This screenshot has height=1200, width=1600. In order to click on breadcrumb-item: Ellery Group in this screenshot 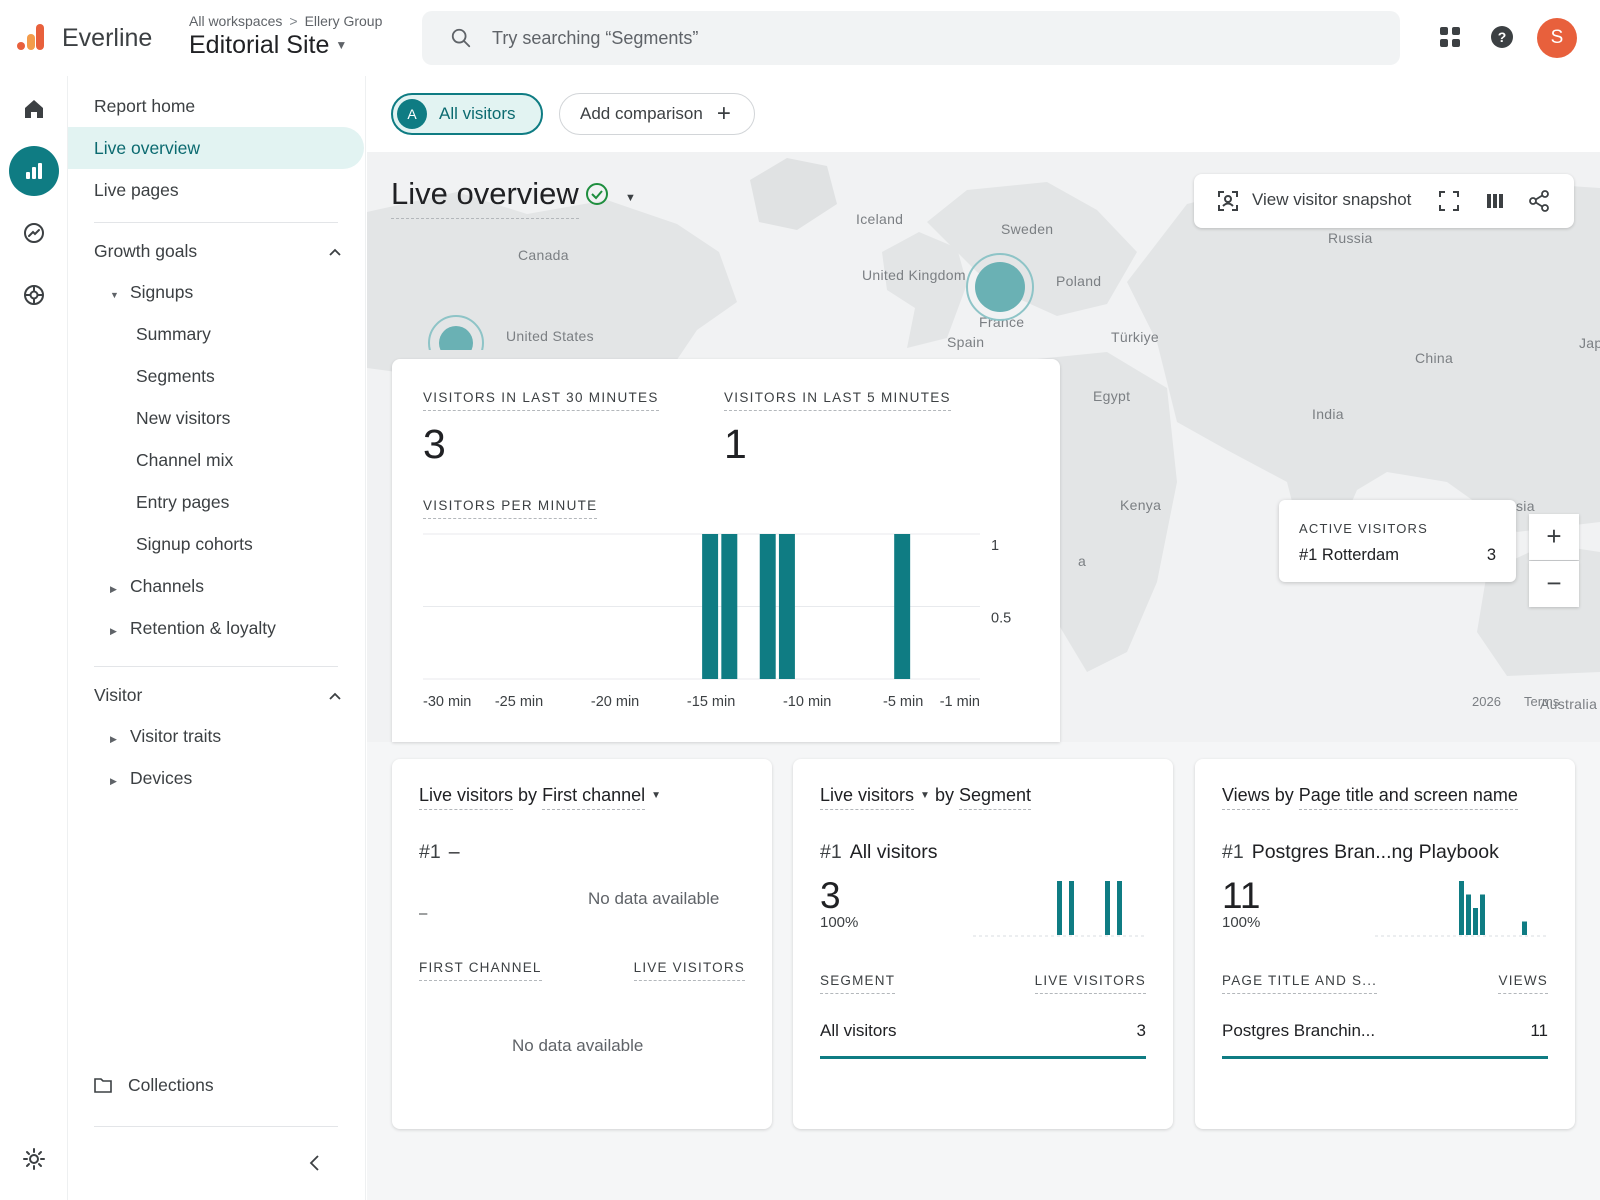, I will do `click(343, 21)`.